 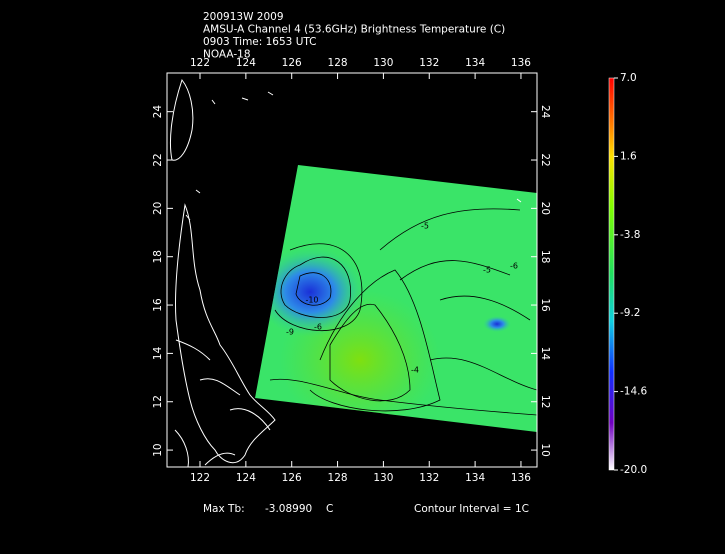 I want to click on contour-label: -10, so click(x=311, y=300).